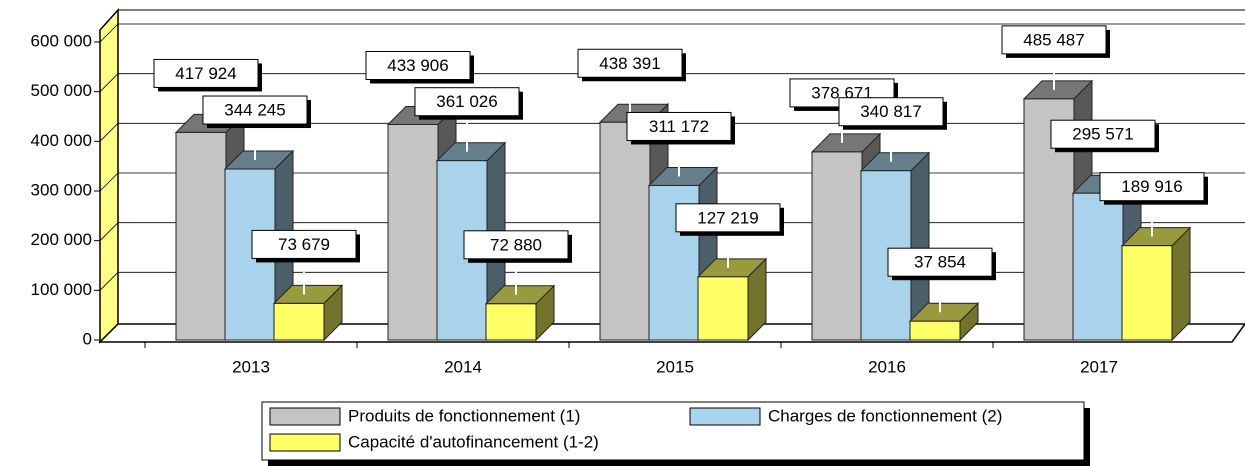 The width and height of the screenshot is (1245, 466). Describe the element at coordinates (673, 431) in the screenshot. I see `legend-box` at that location.